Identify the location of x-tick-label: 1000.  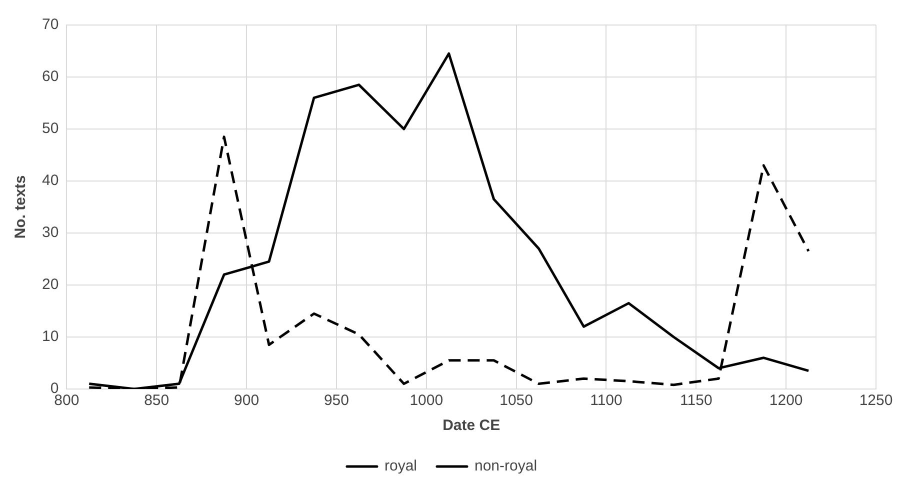
(427, 401).